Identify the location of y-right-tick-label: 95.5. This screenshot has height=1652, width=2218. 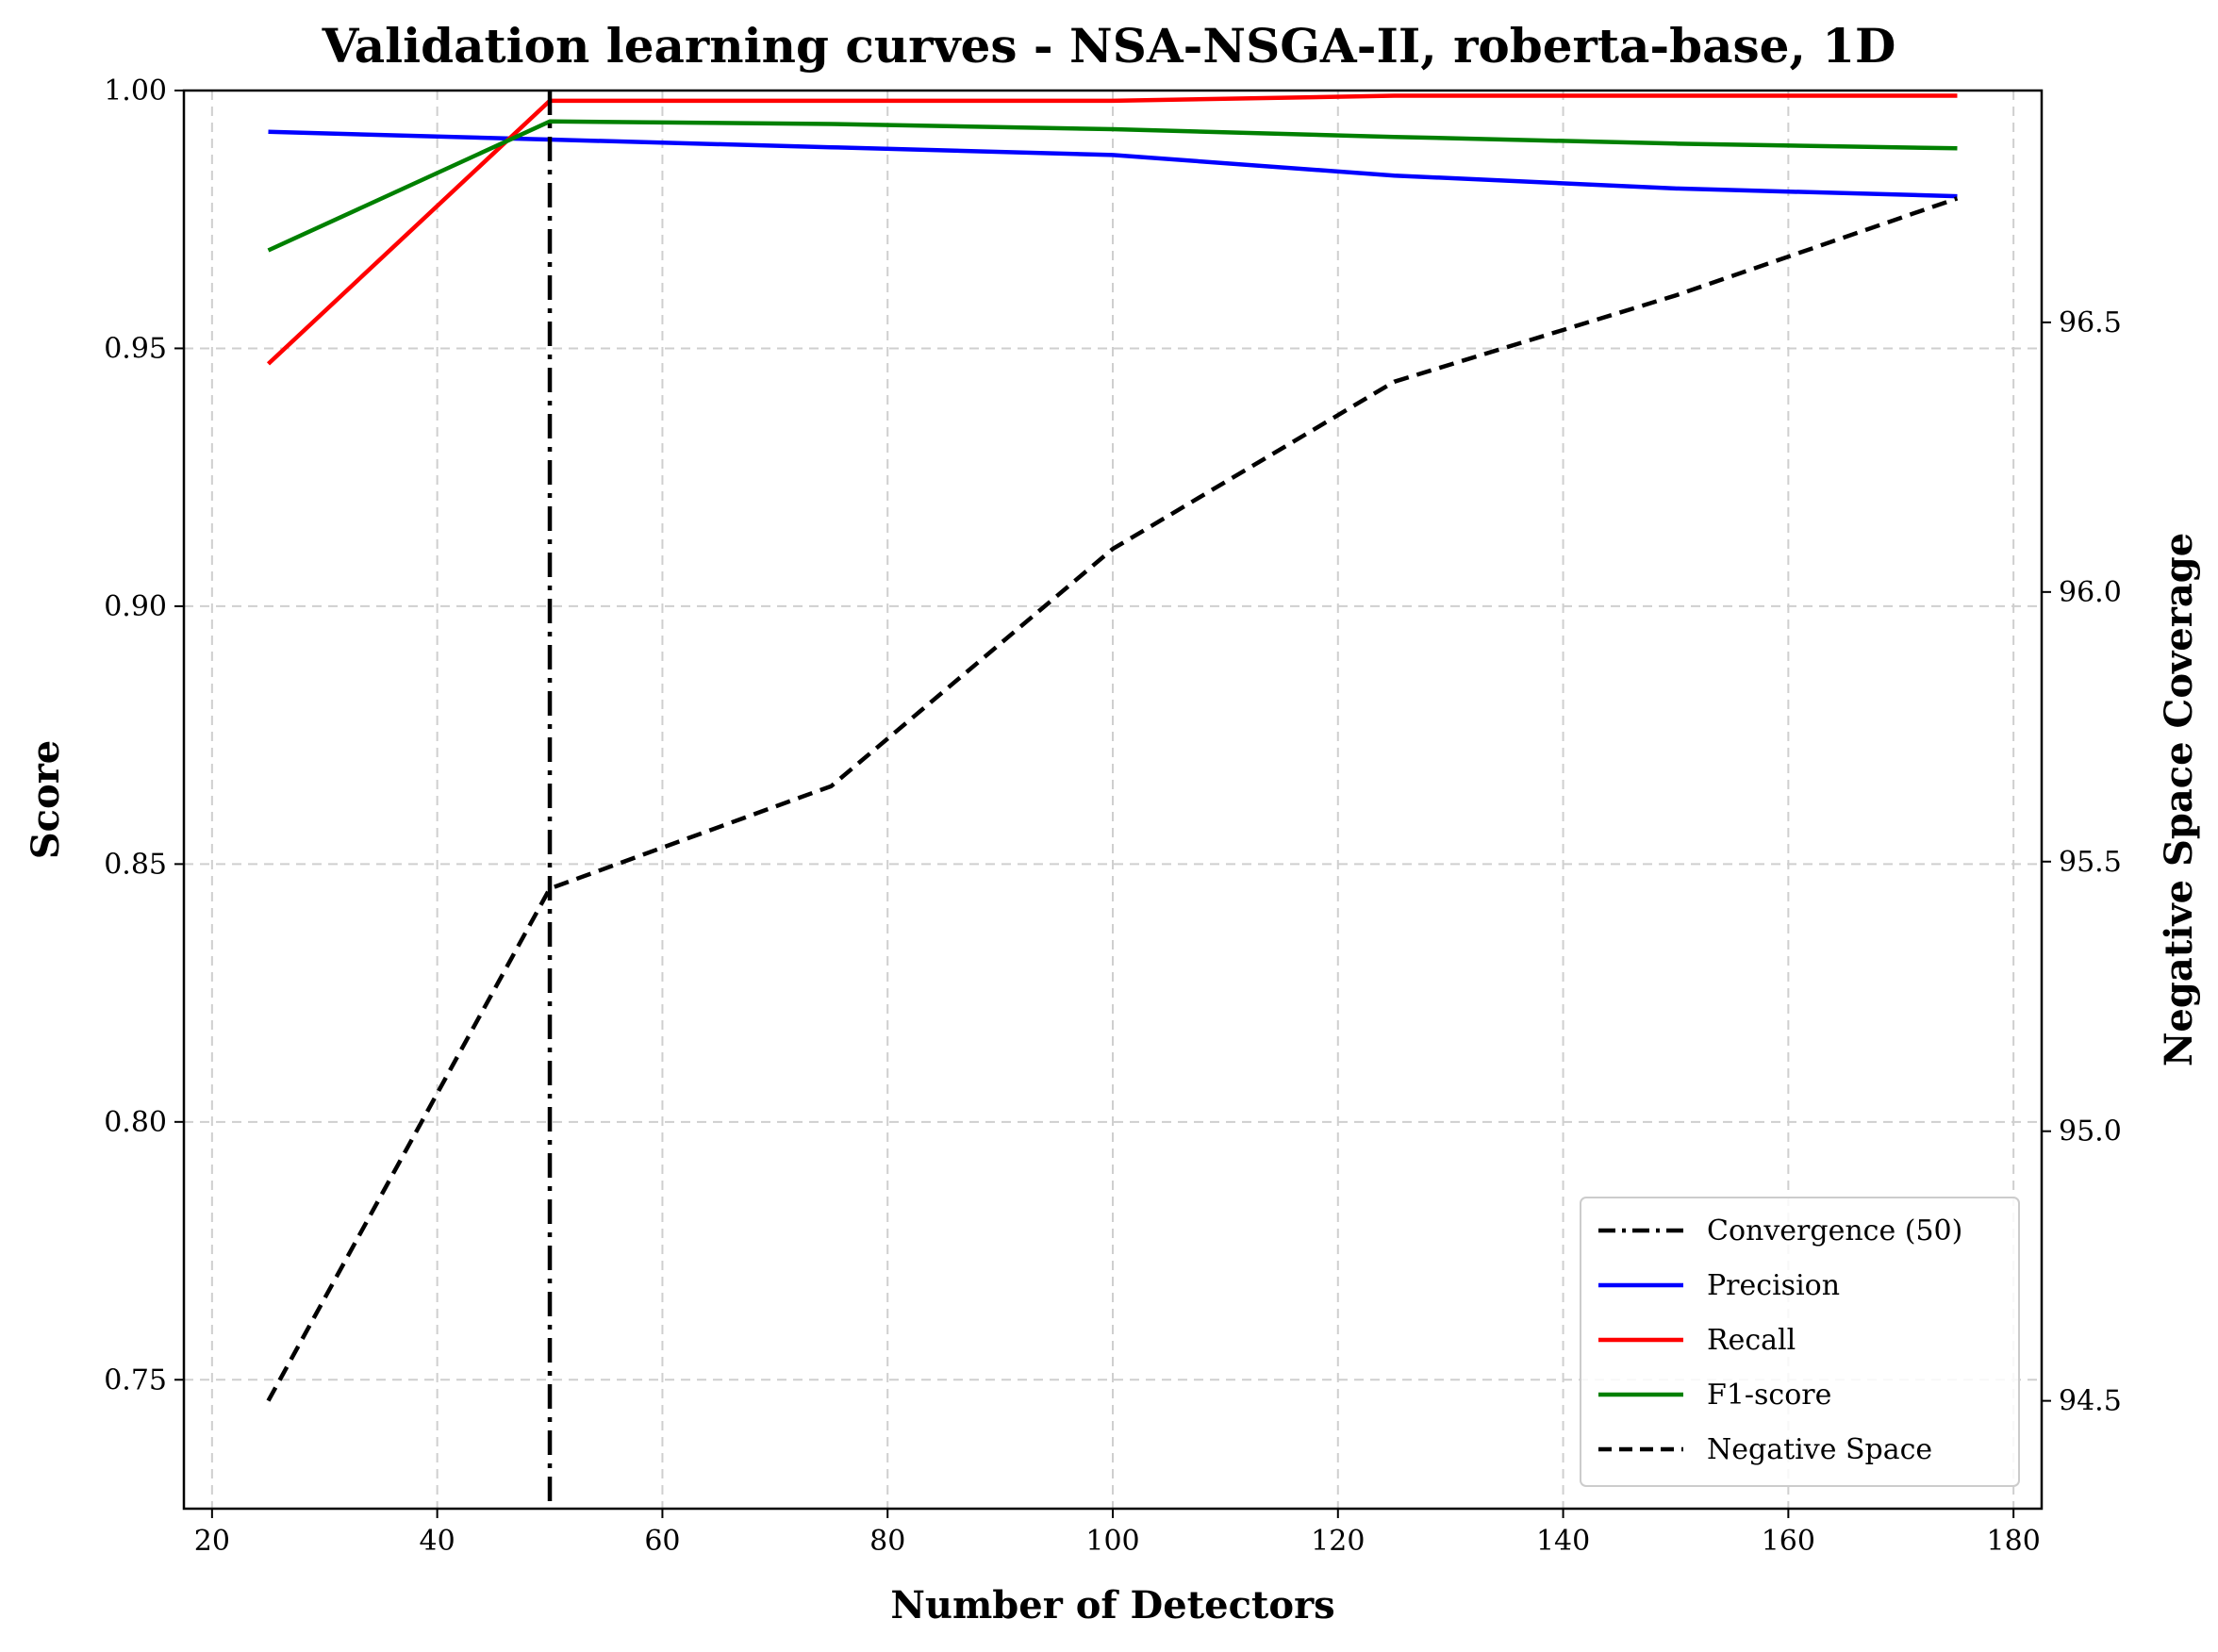
(2090, 862).